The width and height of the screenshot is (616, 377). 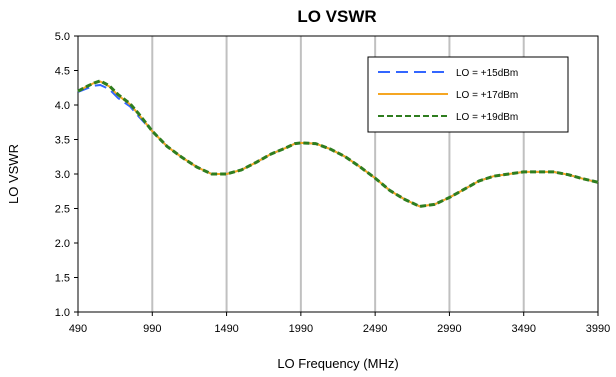 What do you see at coordinates (487, 95) in the screenshot?
I see `legend-label: LO = +17dBm` at bounding box center [487, 95].